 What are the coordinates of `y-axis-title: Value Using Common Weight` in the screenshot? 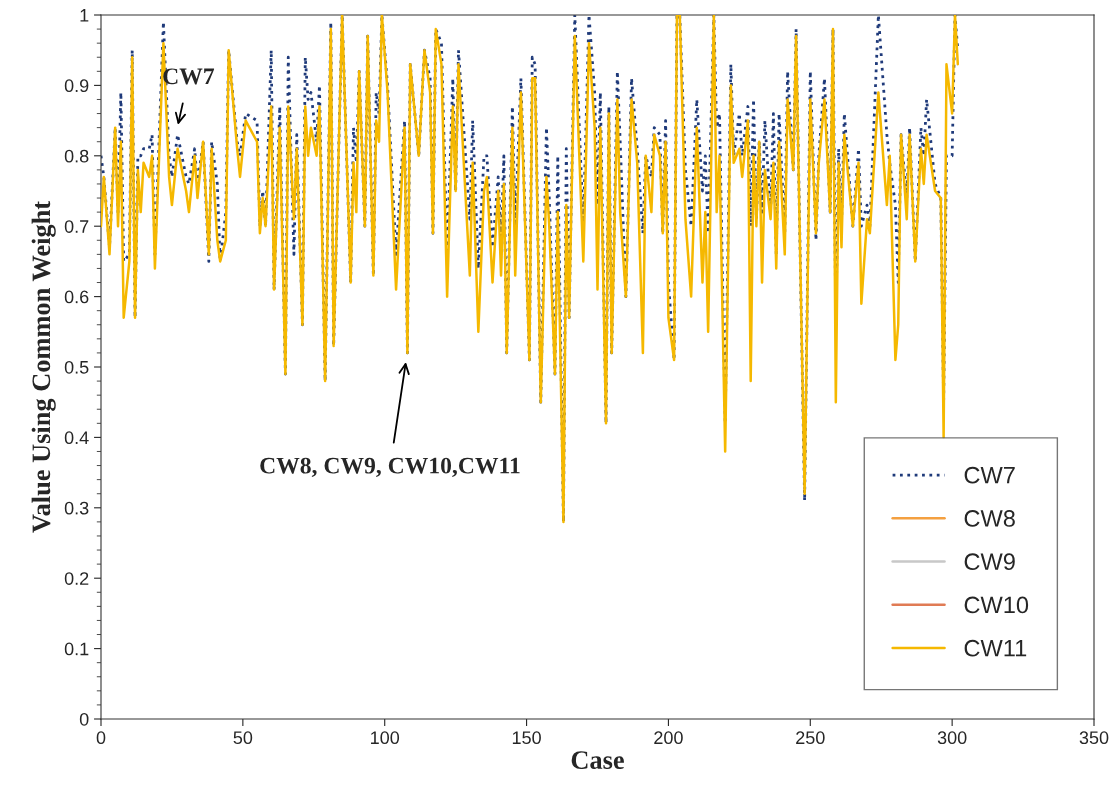 It's located at (43, 367).